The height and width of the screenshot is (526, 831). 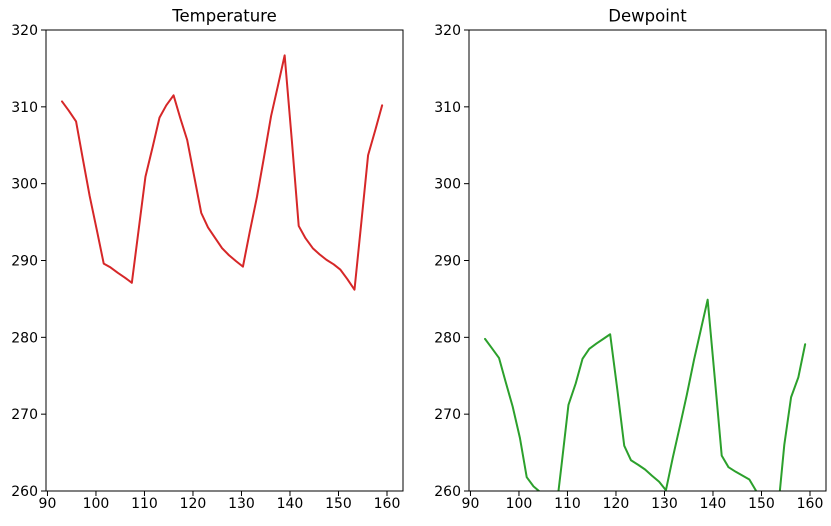 I want to click on dewpoint-line, so click(x=645, y=394).